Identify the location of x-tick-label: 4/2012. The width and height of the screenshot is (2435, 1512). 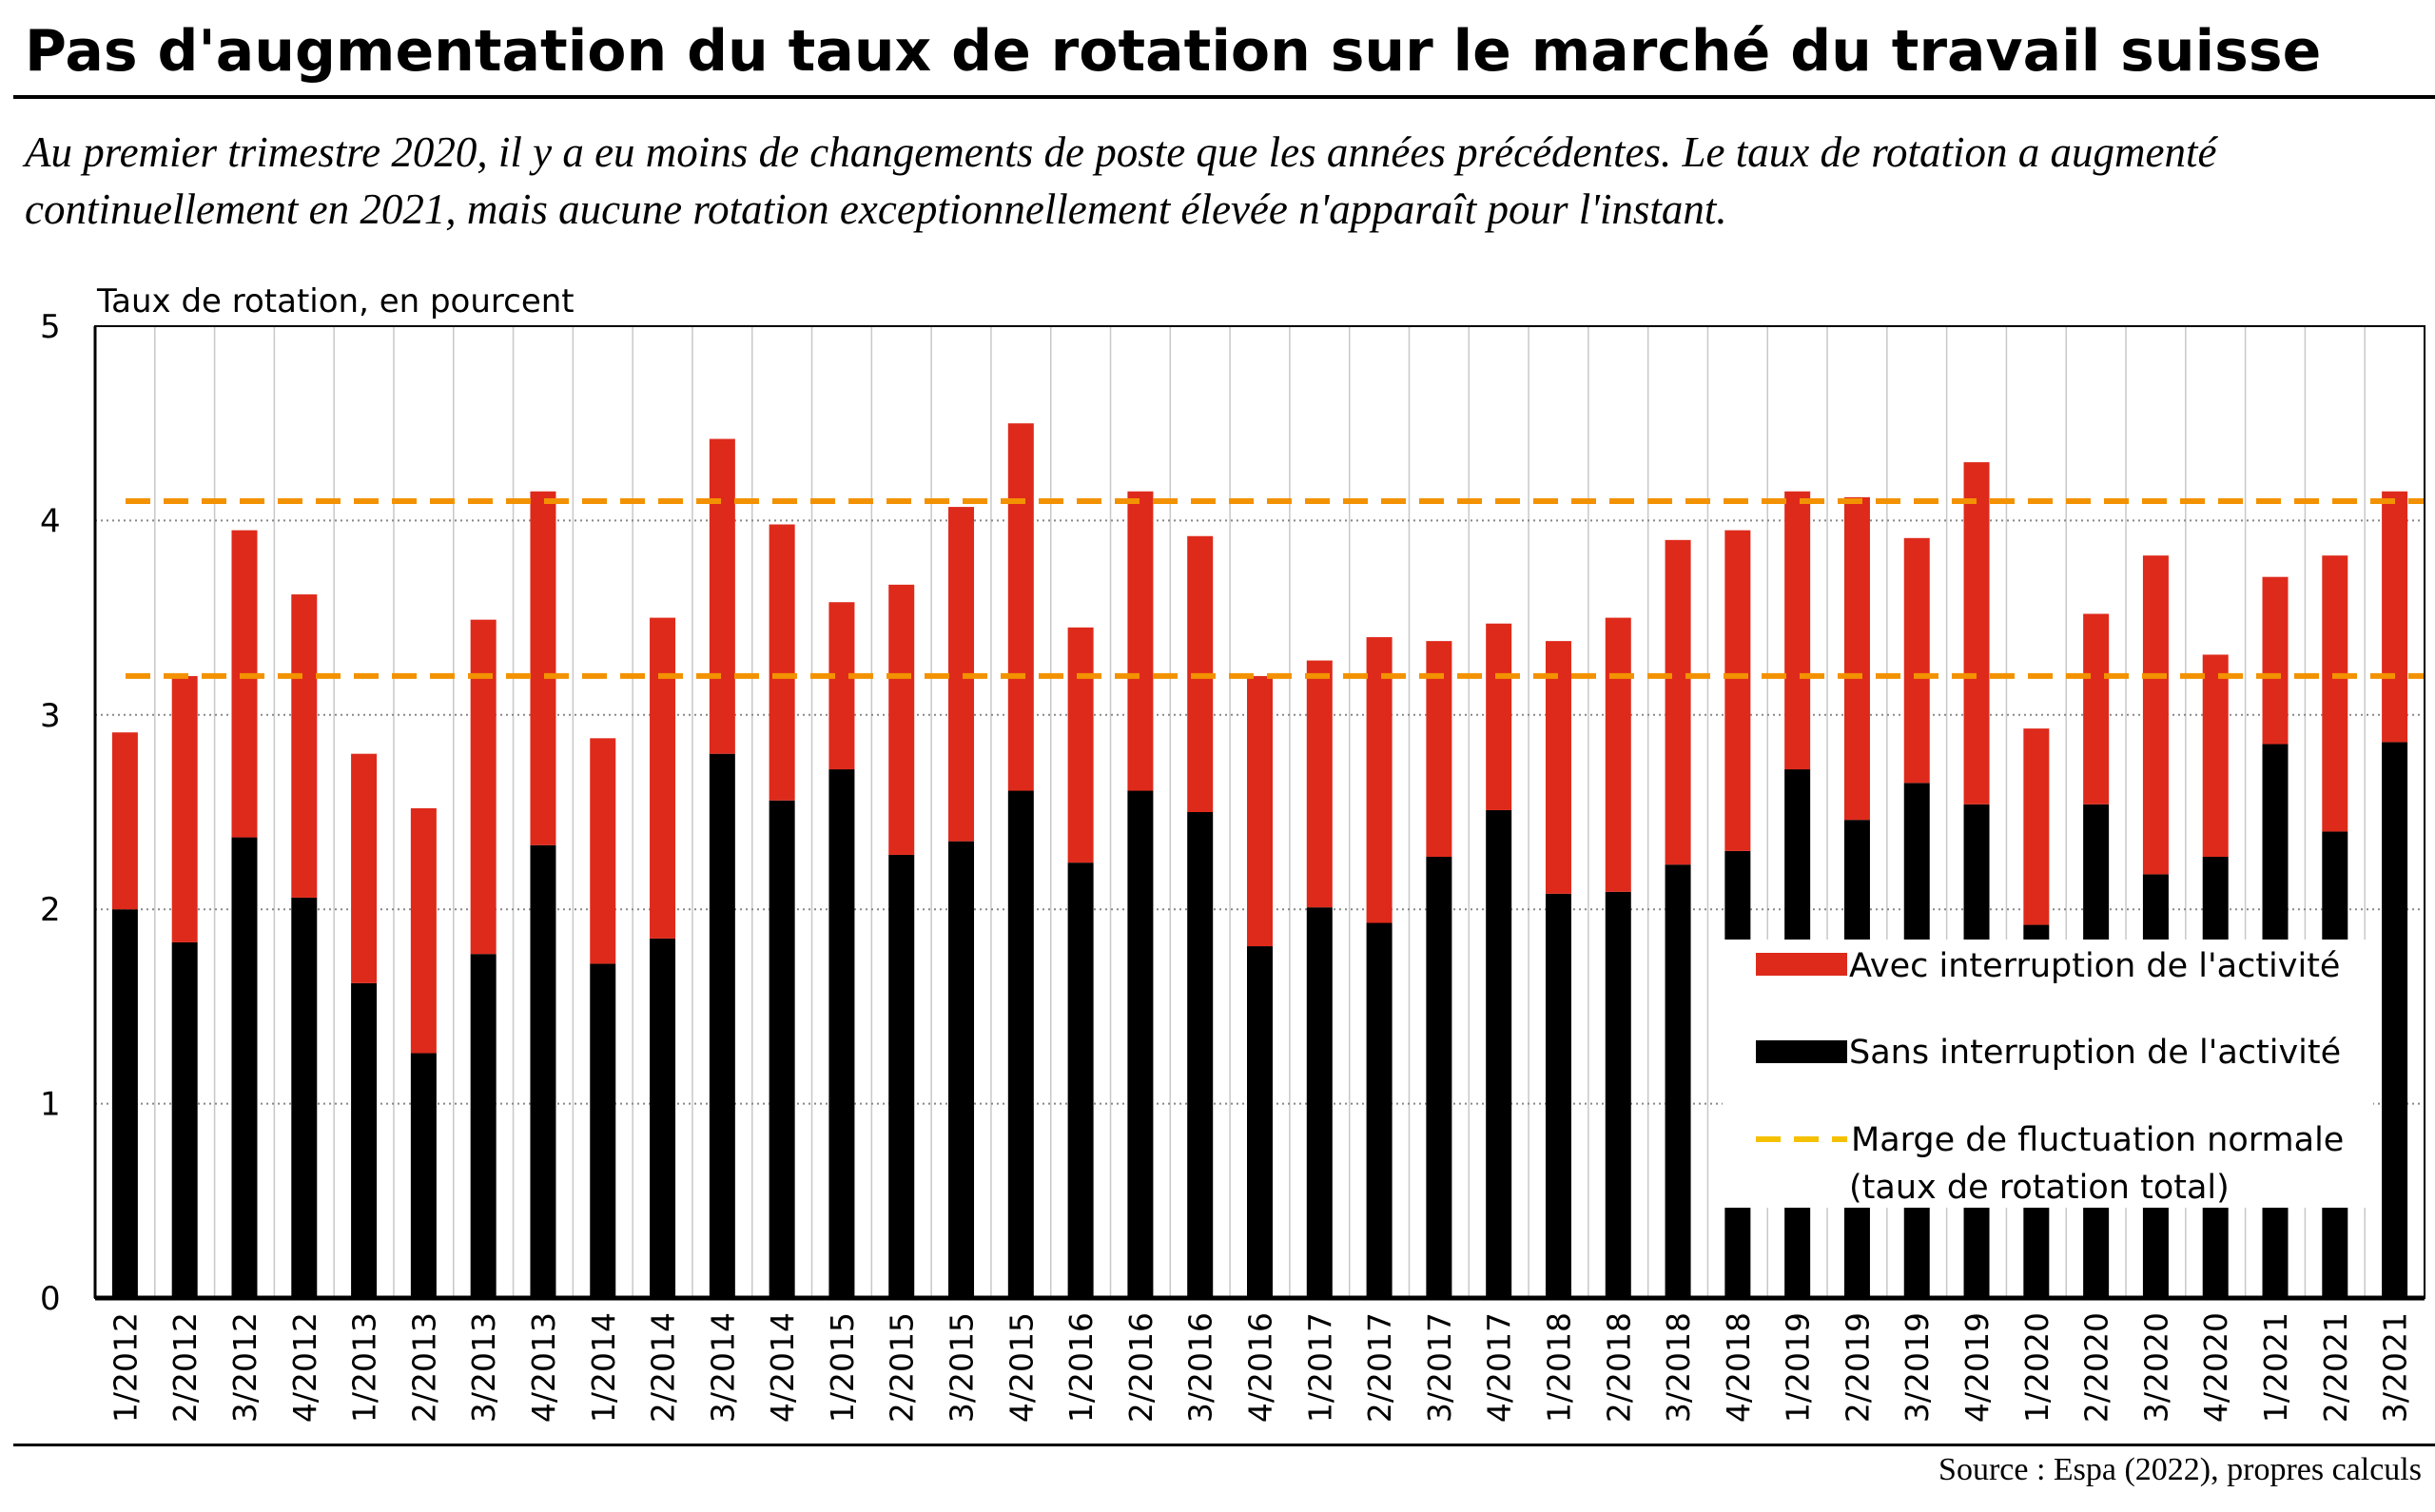
(304, 1367).